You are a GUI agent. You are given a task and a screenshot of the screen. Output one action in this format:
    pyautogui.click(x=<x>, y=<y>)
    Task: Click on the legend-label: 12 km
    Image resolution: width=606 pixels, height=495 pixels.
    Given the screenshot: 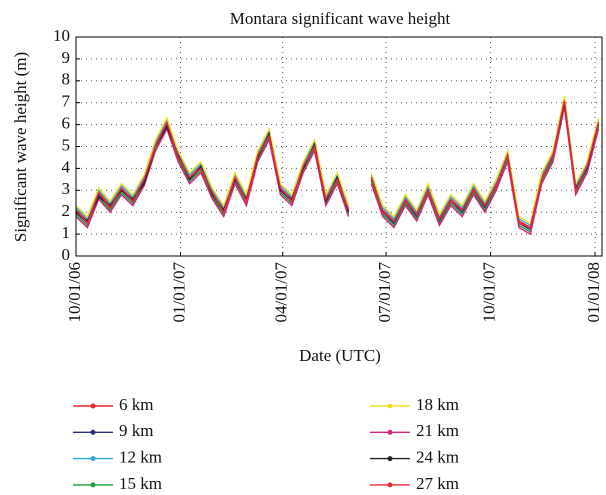 What is the action you would take?
    pyautogui.click(x=140, y=457)
    